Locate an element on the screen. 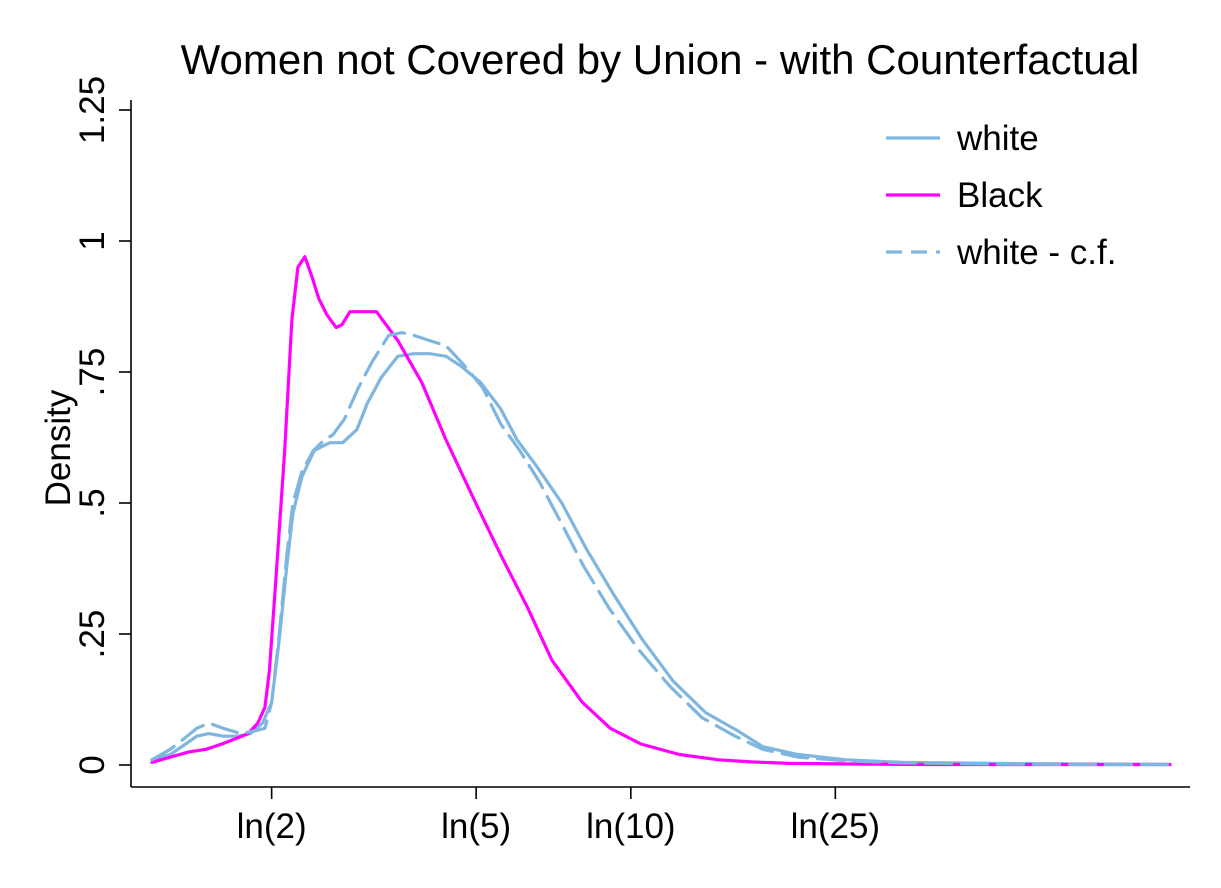 The image size is (1221, 888). y-tick-label: .5 is located at coordinates (92, 502).